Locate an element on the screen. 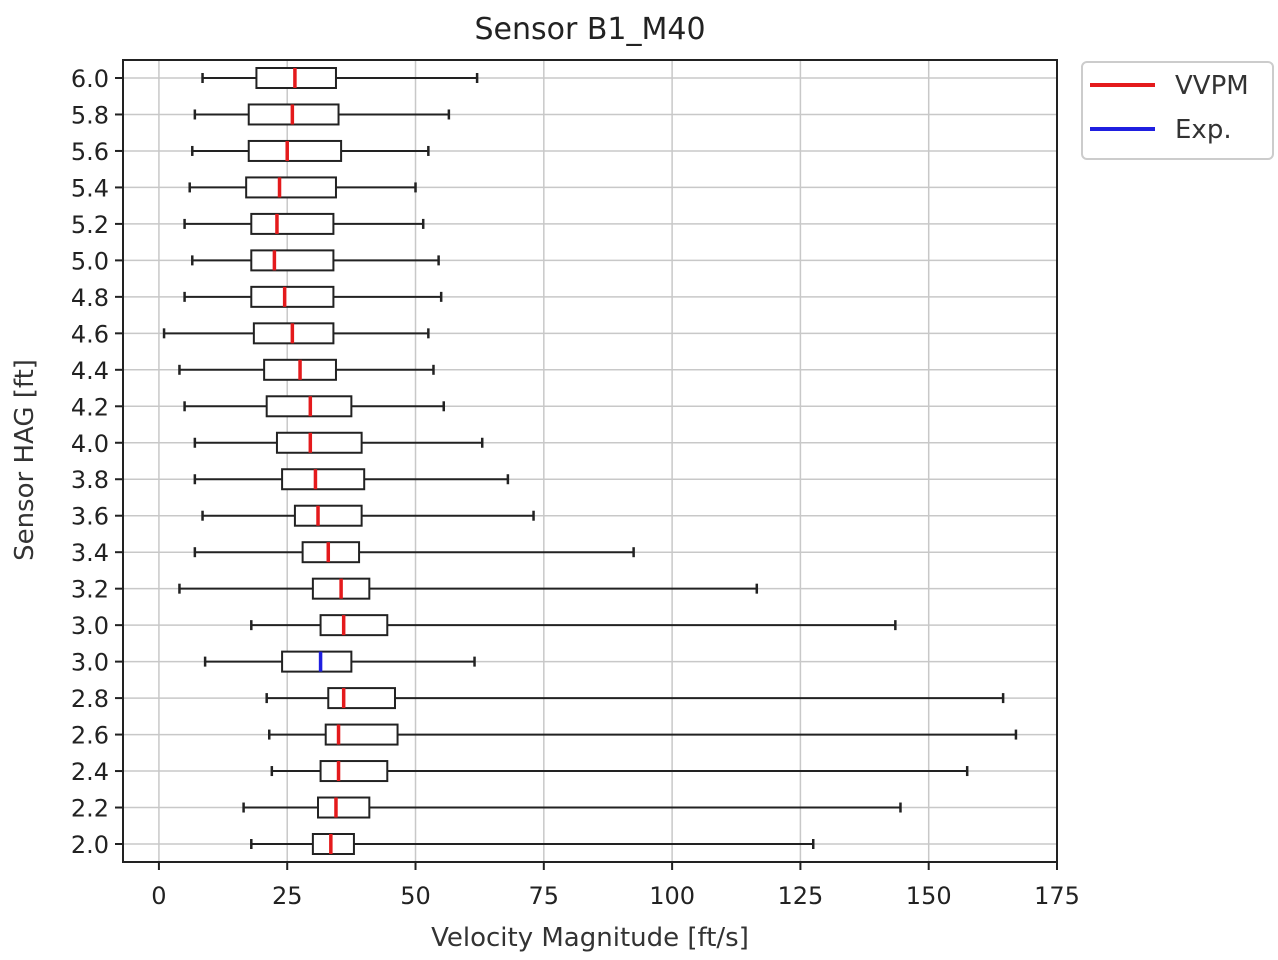 This screenshot has height=960, width=1278. box-vvpm-5.2 is located at coordinates (304, 223).